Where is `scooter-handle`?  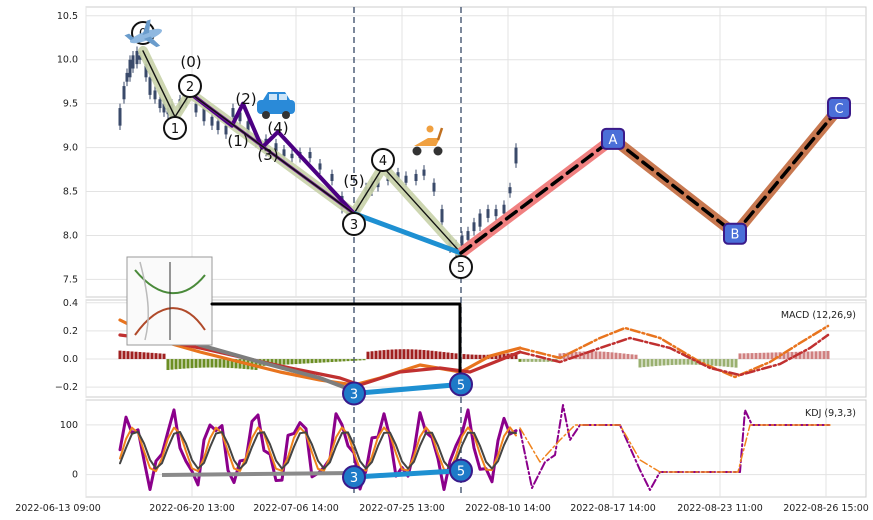
scooter-handle is located at coordinates (440, 134).